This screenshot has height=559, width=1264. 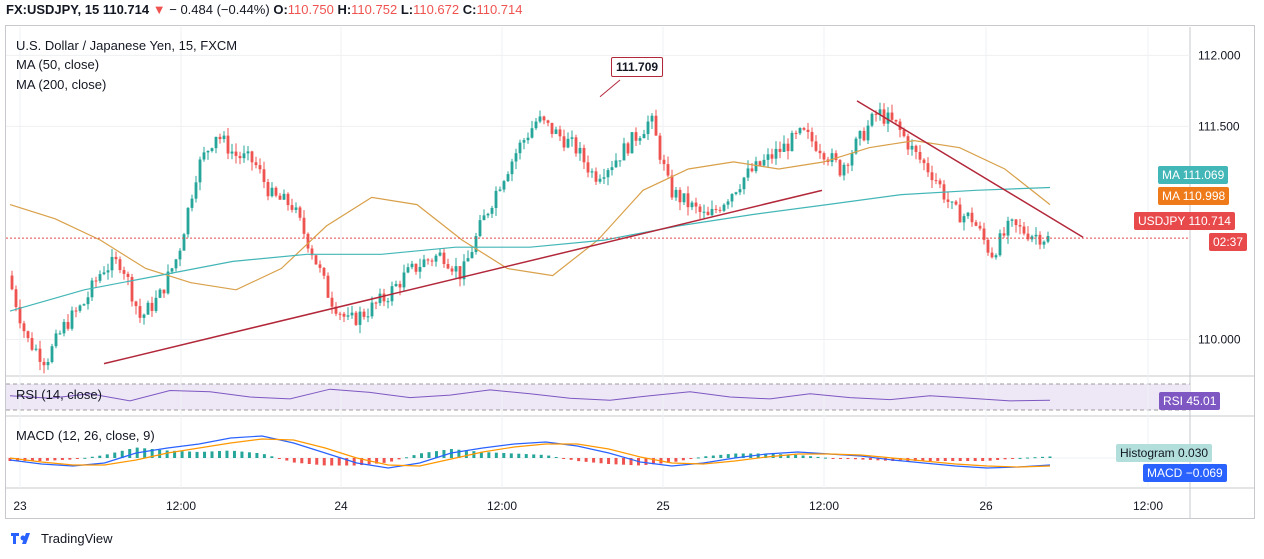 I want to click on signal-line, so click(x=530, y=453).